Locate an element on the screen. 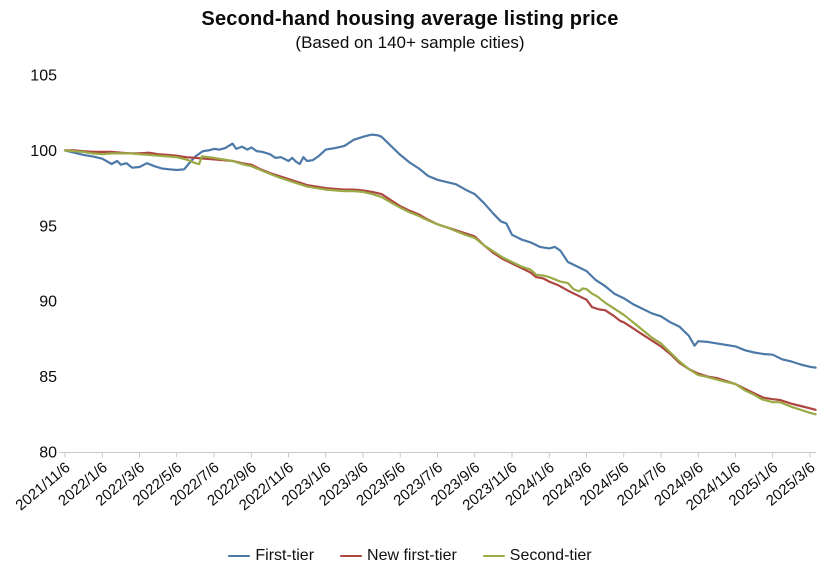 The width and height of the screenshot is (820, 577). y-tick-label: 80 is located at coordinates (48, 453).